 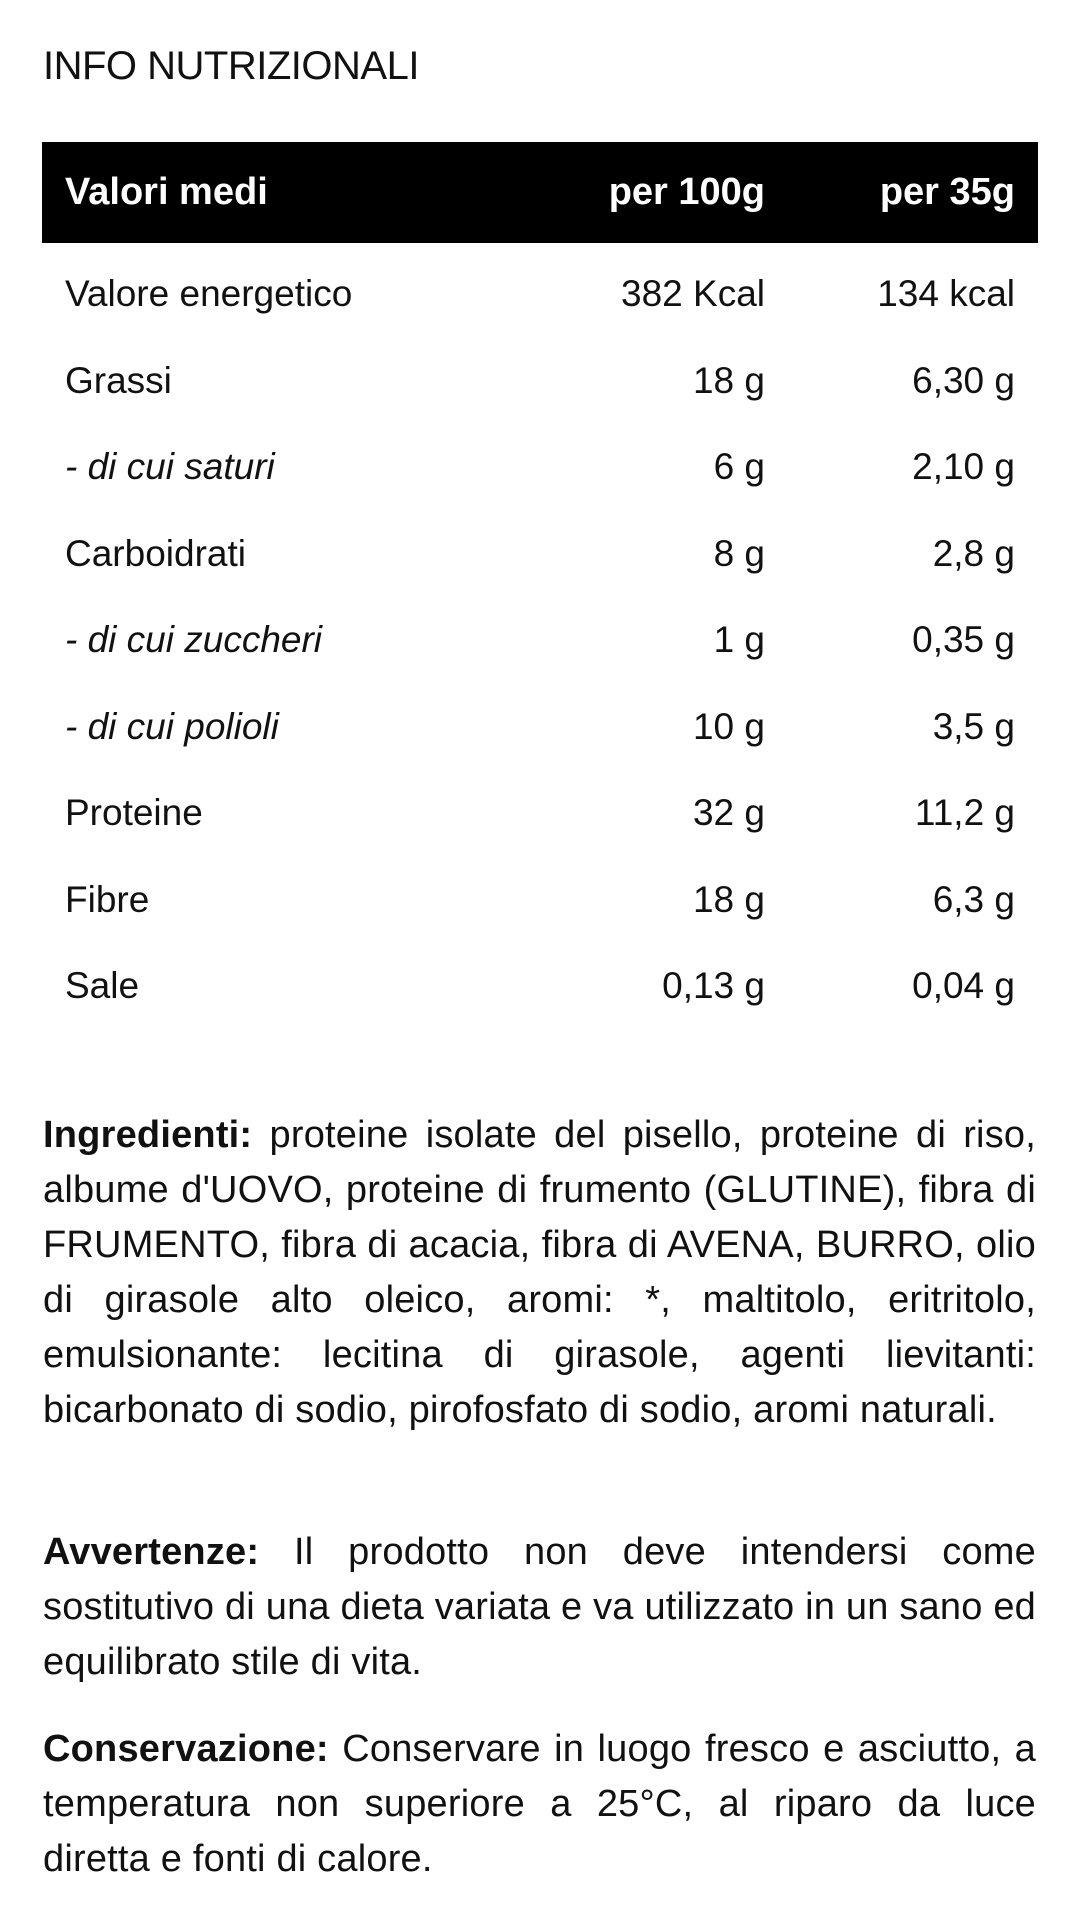 I want to click on table-row: Fibre 18 g 6,3 g, so click(x=540, y=900).